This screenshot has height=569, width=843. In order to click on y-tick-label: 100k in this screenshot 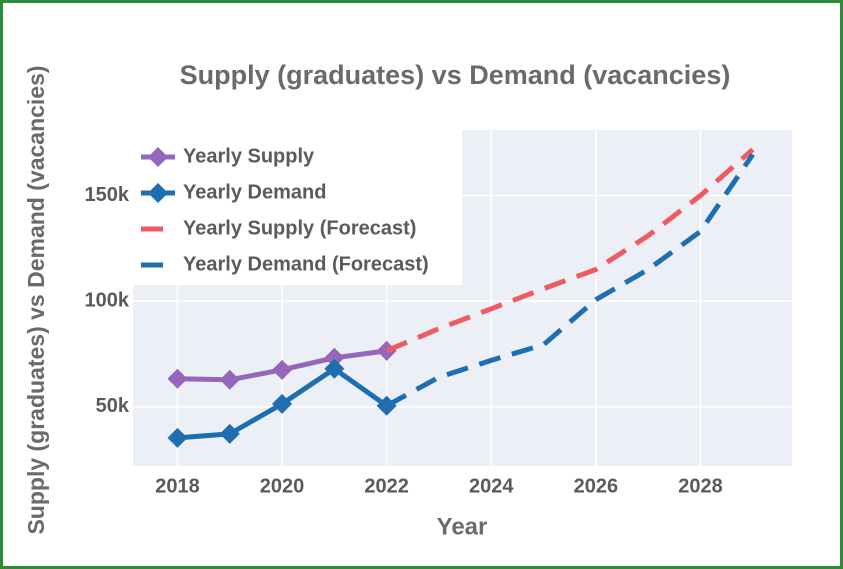, I will do `click(107, 300)`.